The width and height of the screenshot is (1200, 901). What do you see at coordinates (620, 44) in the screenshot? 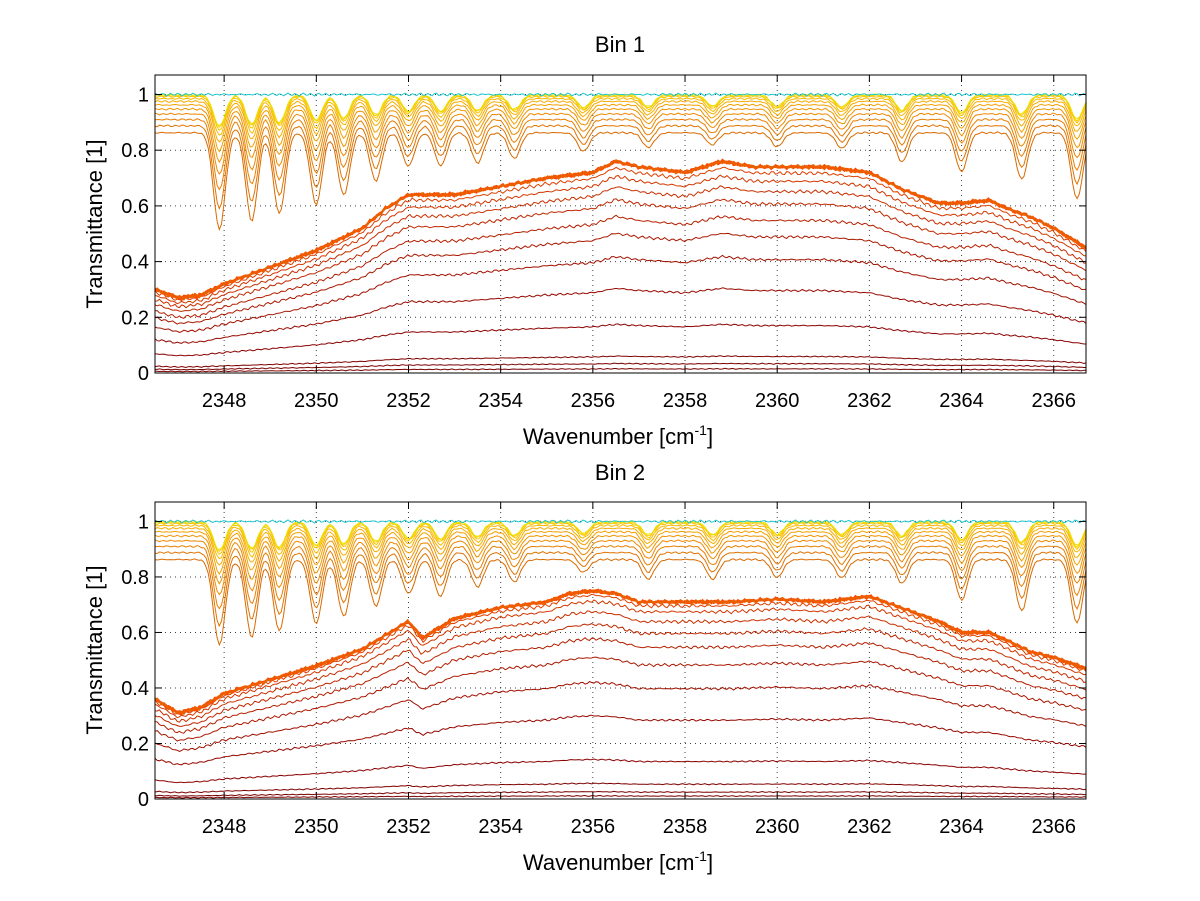
I see `chart-title: Bin 1` at bounding box center [620, 44].